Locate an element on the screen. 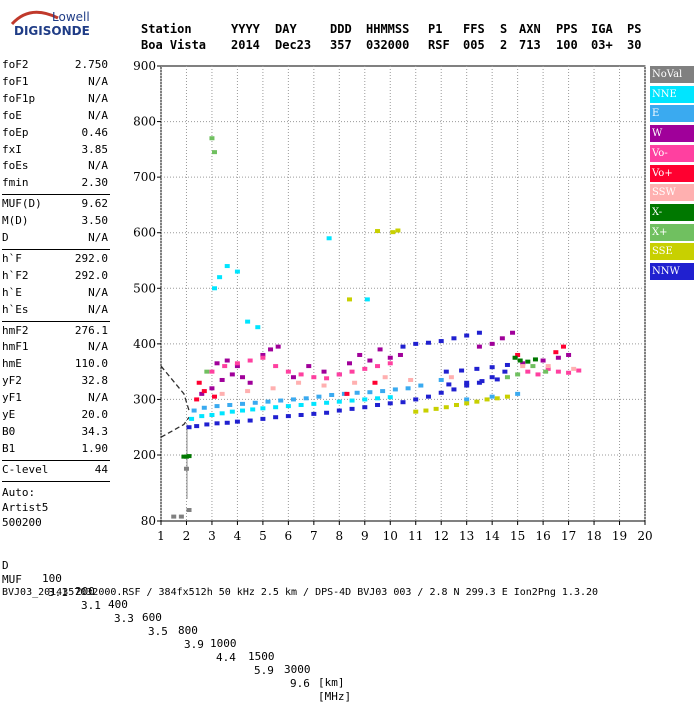 This screenshot has width=700, height=716. header-value: RSF is located at coordinates (439, 45).